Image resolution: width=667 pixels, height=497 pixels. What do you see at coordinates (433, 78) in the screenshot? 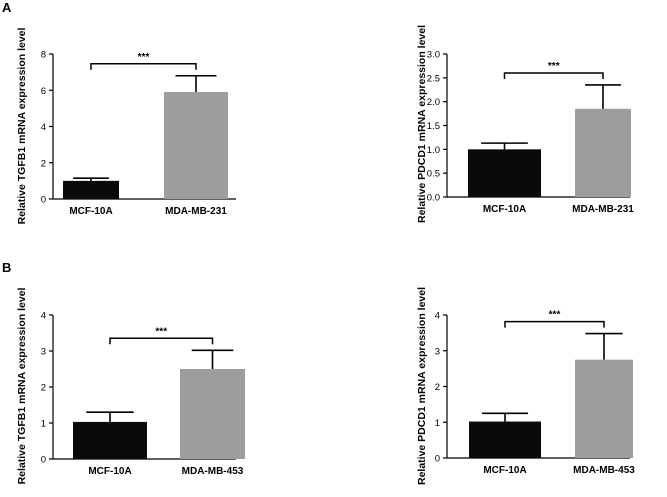
I see `y-tick-label: 2.5` at bounding box center [433, 78].